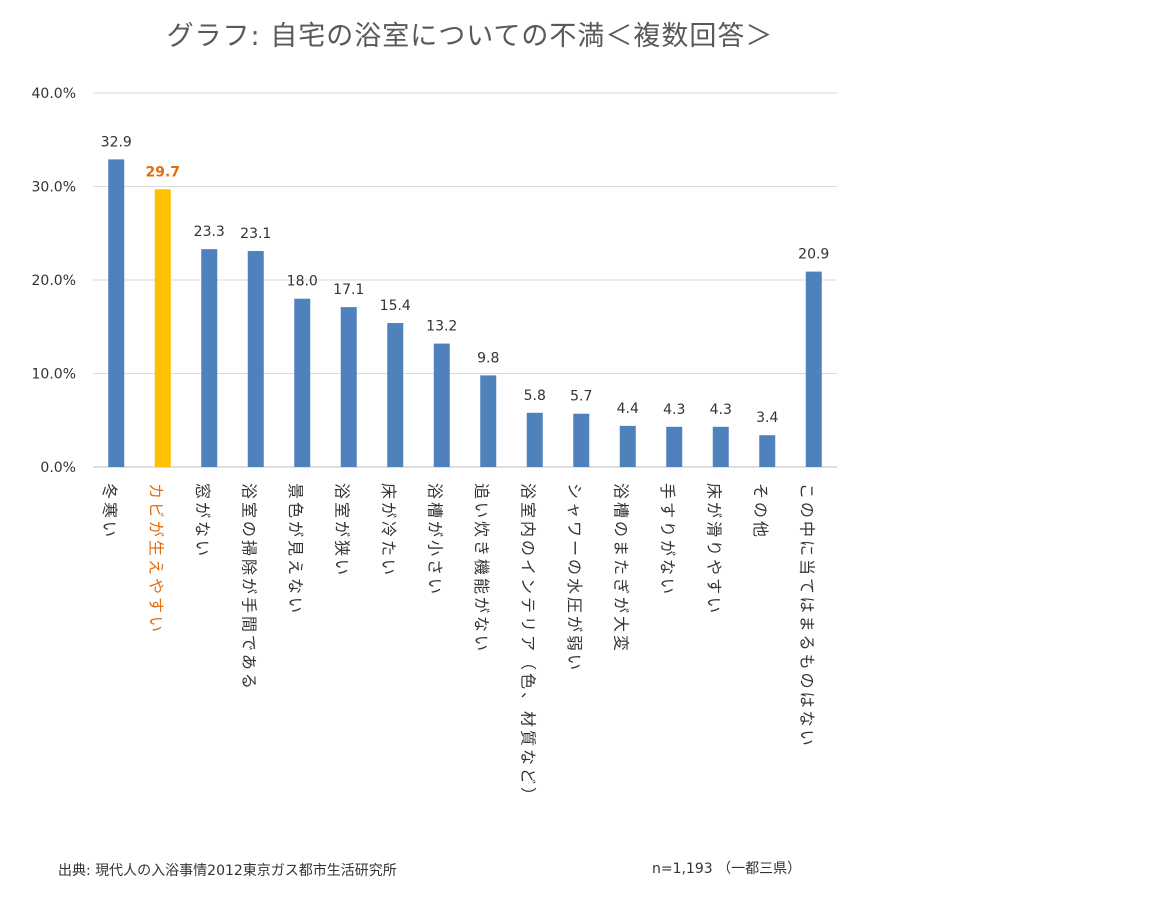 This screenshot has height=910, width=1161. What do you see at coordinates (481, 568) in the screenshot?
I see `category-label: 追い炊き機能がない` at bounding box center [481, 568].